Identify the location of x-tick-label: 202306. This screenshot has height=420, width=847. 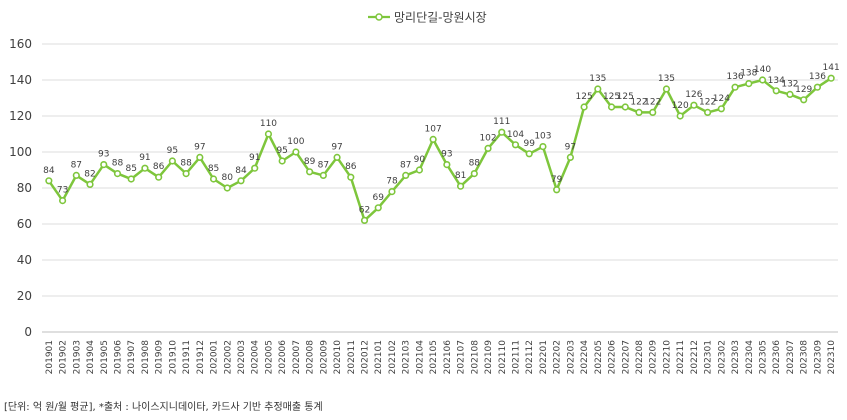
(777, 357).